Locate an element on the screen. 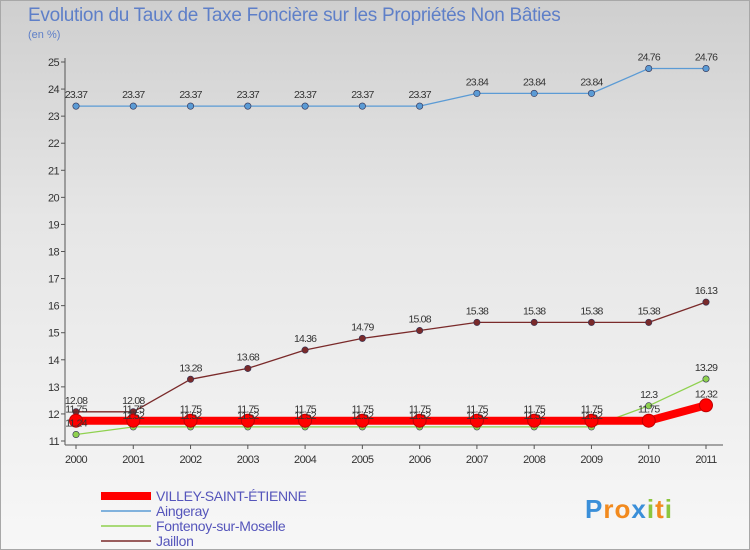 The image size is (750, 550). y-tick-label: 21 is located at coordinates (54, 171).